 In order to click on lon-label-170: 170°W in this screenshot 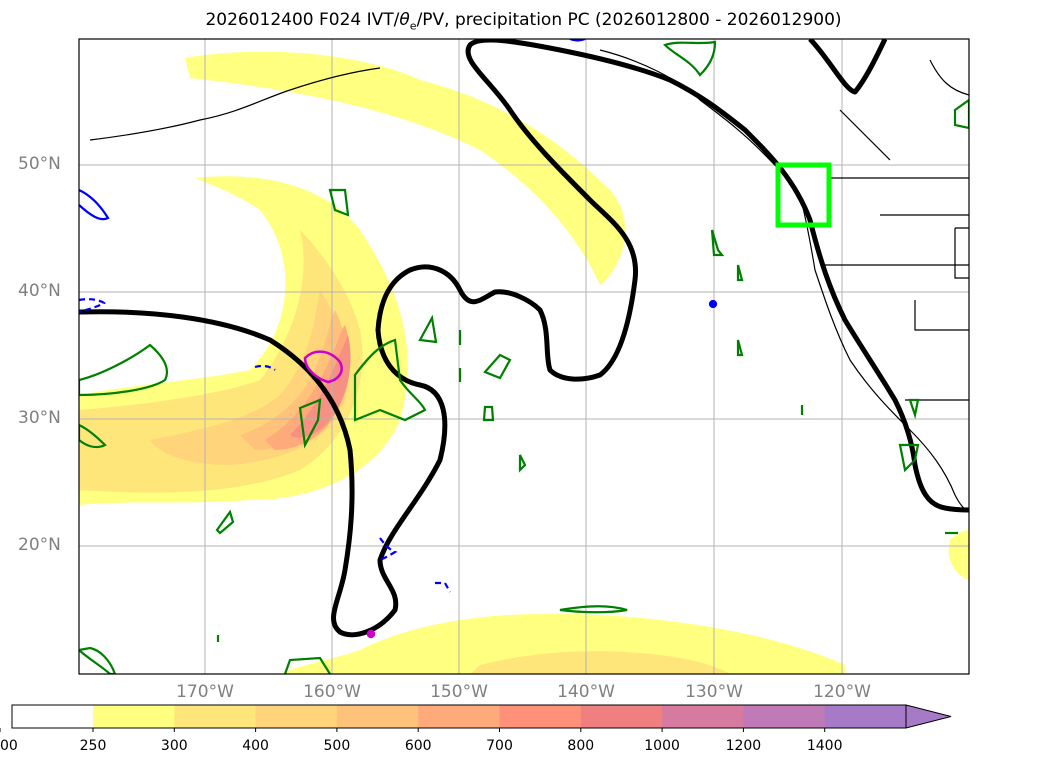, I will do `click(205, 692)`.